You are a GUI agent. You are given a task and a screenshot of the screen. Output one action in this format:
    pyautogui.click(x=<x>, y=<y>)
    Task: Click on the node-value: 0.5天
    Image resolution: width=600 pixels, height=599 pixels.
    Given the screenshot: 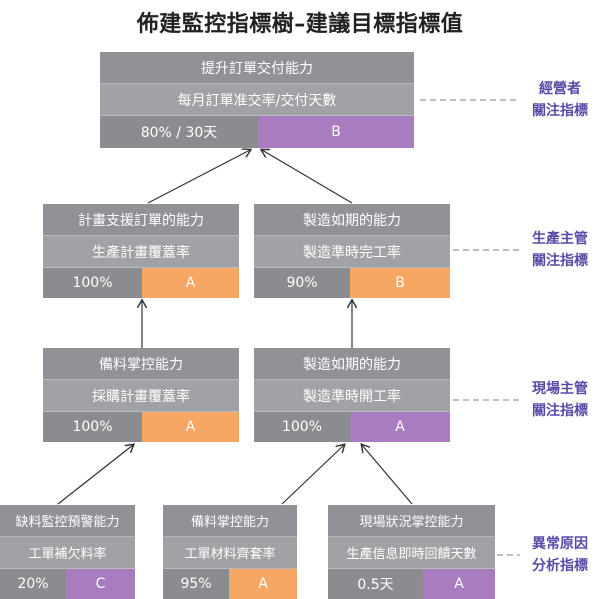 What is the action you would take?
    pyautogui.click(x=375, y=584)
    